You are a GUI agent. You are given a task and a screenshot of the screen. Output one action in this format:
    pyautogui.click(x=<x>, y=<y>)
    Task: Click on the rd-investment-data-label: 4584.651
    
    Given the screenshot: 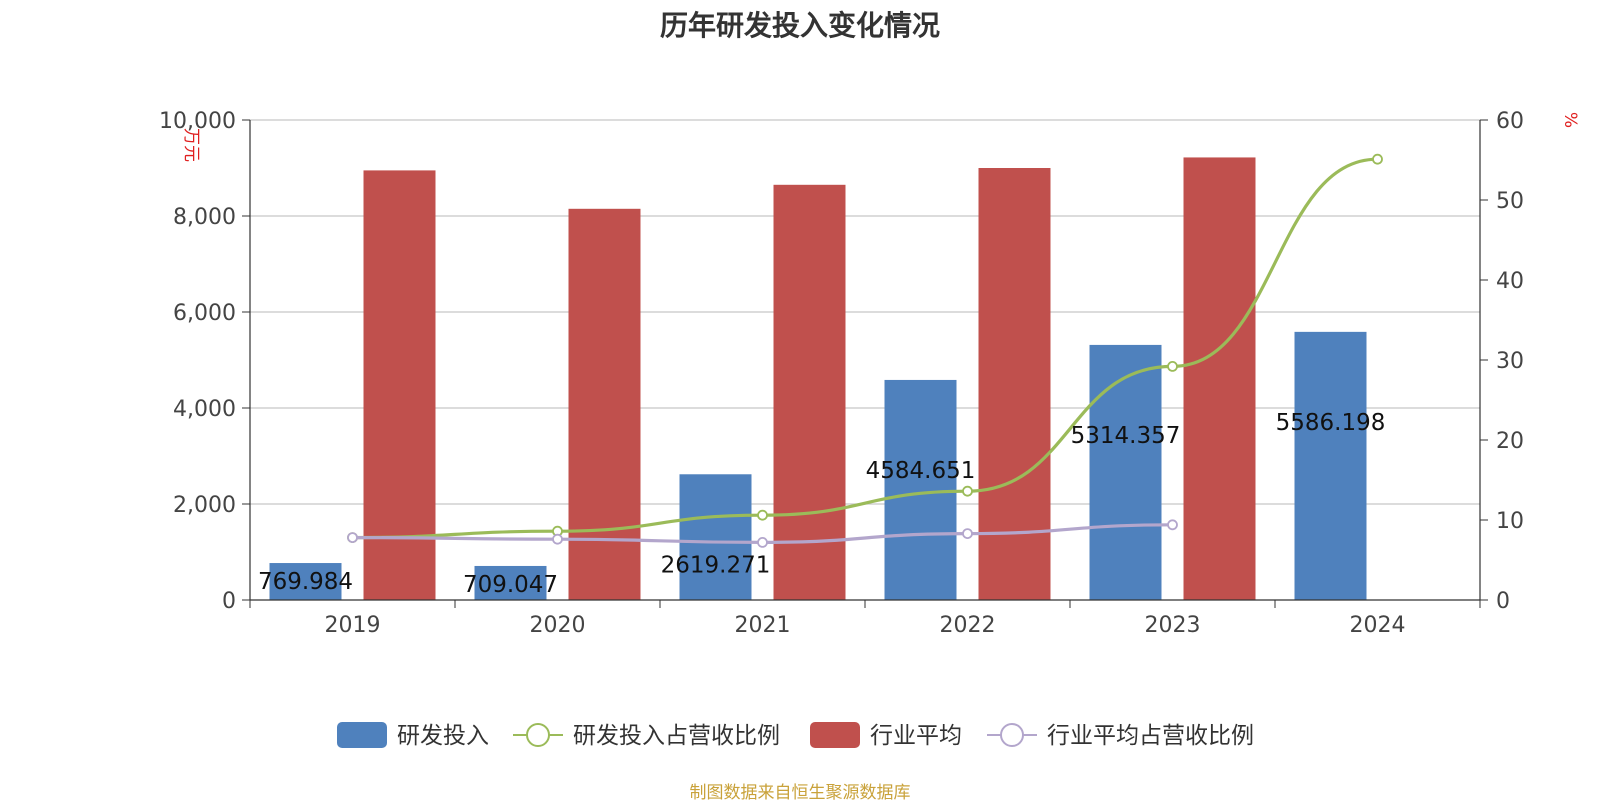 What is the action you would take?
    pyautogui.click(x=921, y=471)
    